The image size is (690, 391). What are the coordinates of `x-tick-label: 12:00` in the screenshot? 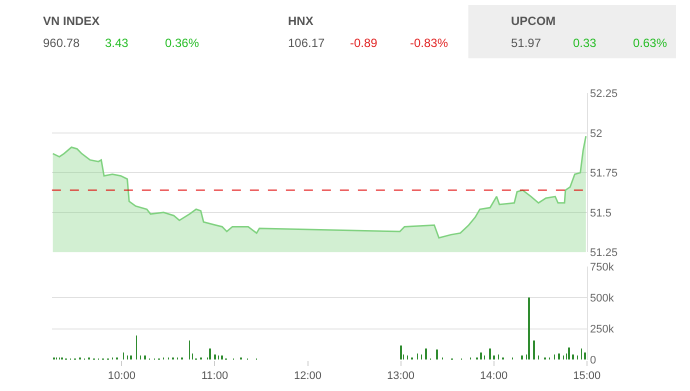 It's located at (308, 376).